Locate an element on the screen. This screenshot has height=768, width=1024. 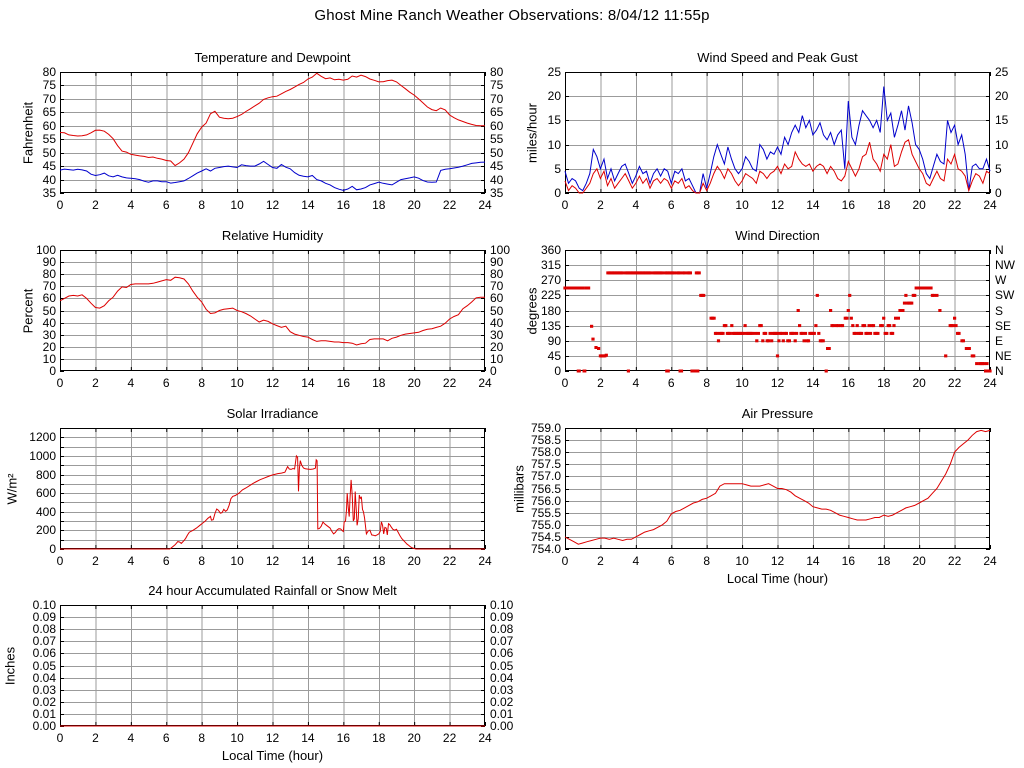
x-tick-label: 22 is located at coordinates (449, 561).